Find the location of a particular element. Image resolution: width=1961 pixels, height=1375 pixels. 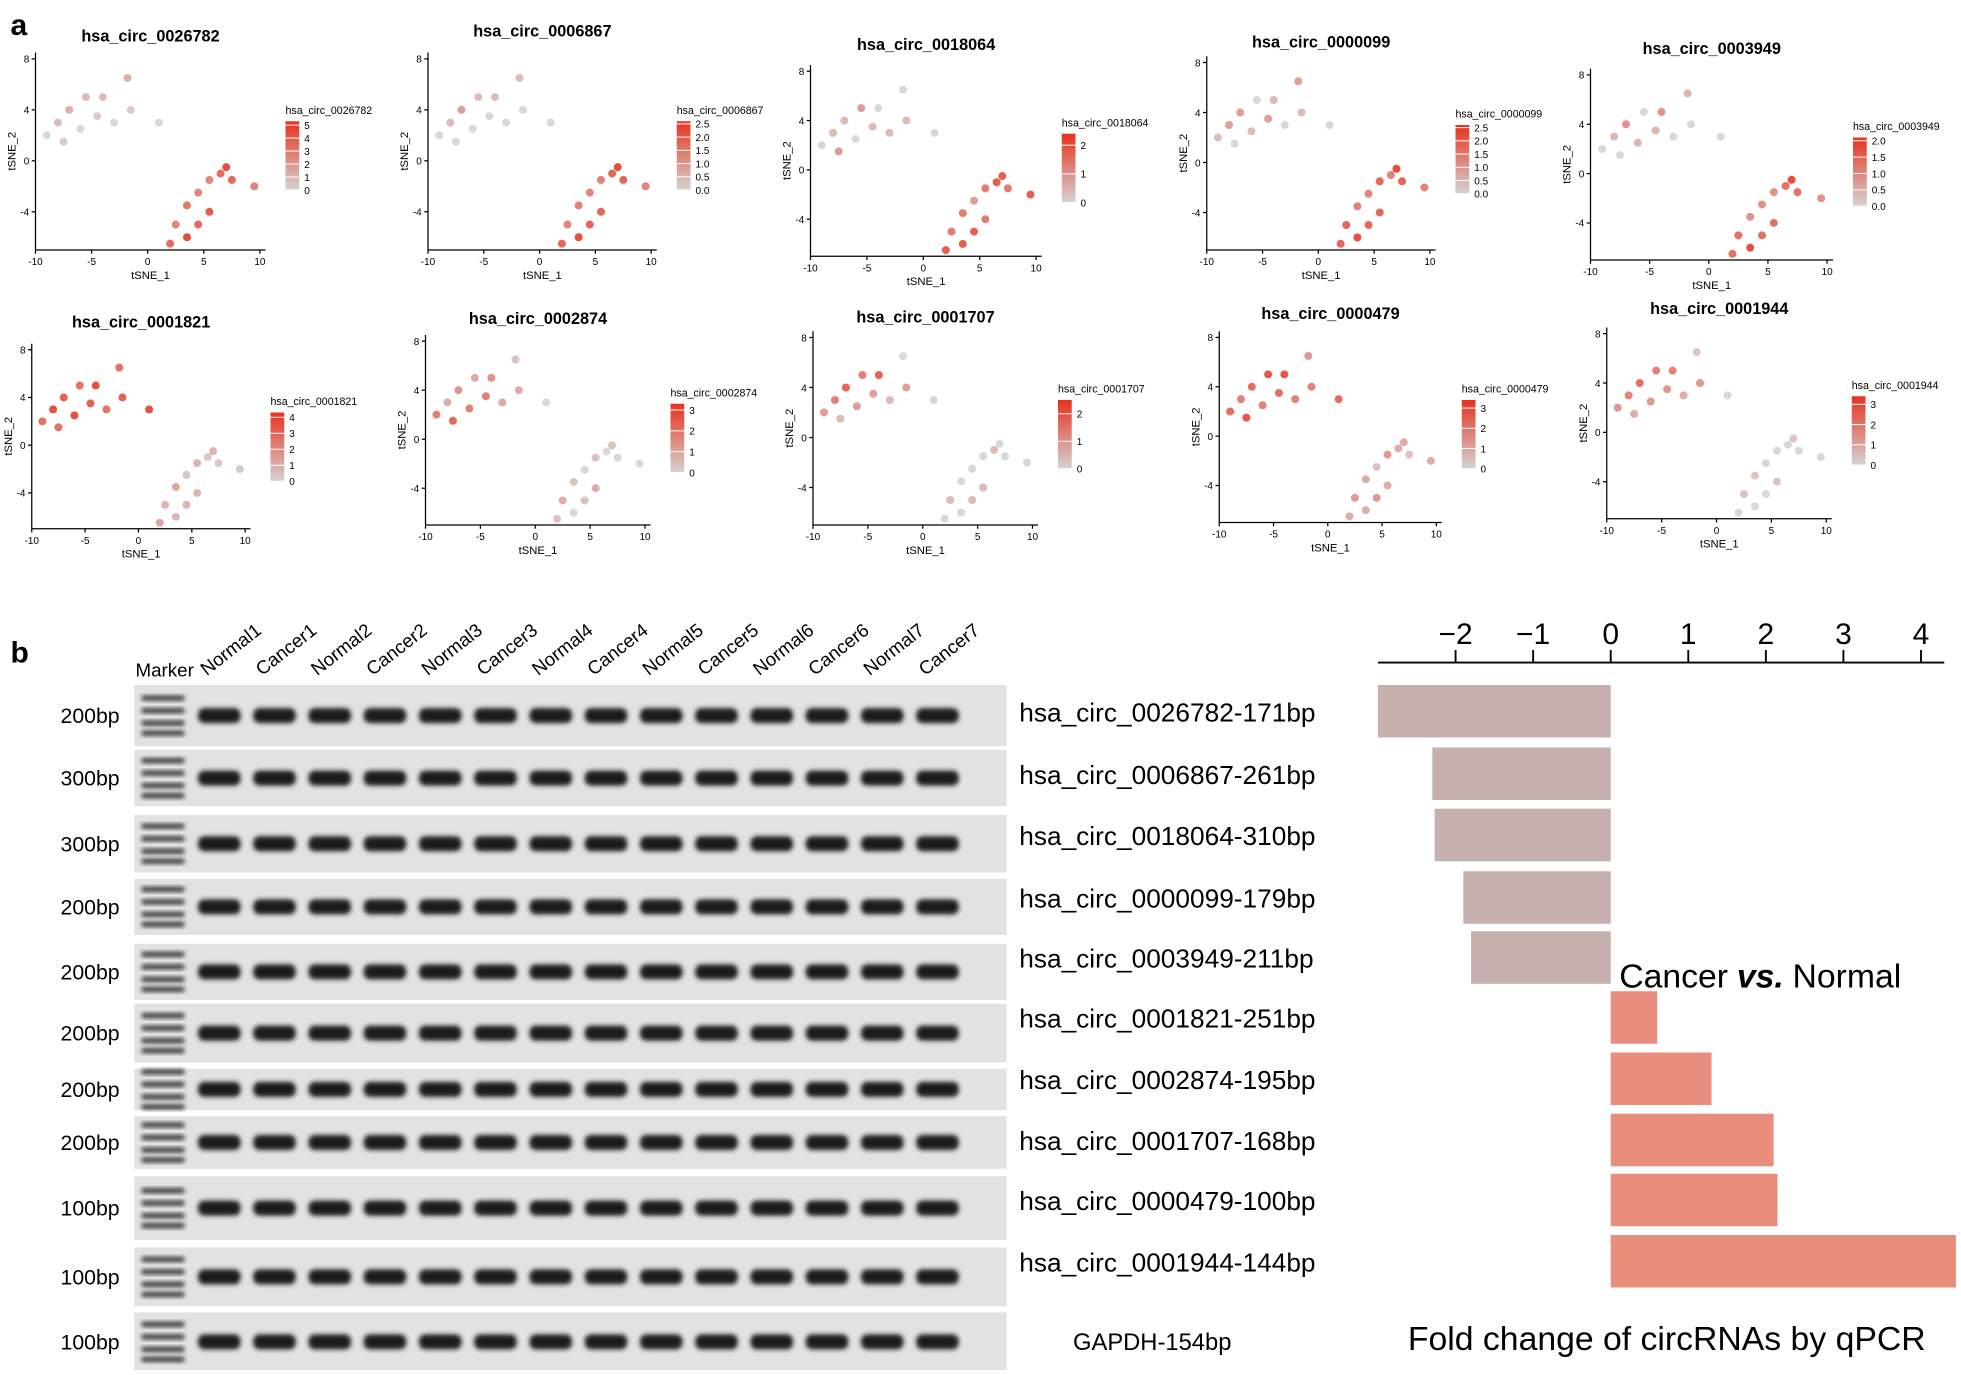

row-label: hsa_circ_0006867-261bp is located at coordinates (1167, 775).